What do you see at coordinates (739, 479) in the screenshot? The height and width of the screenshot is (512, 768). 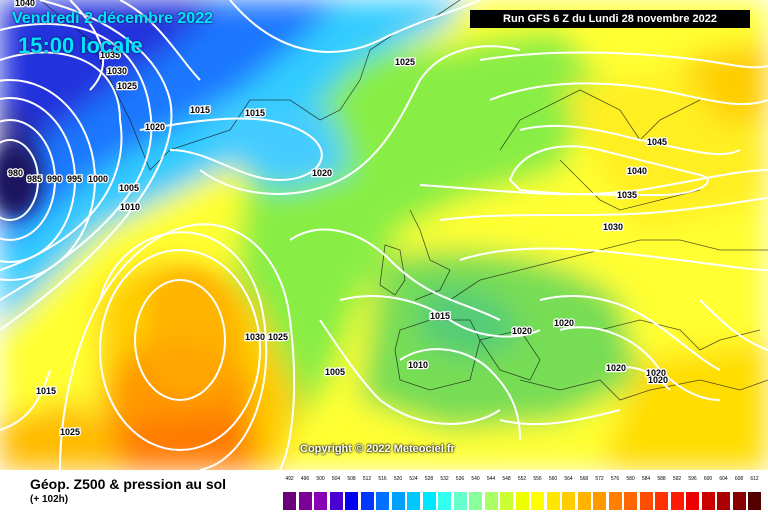 I see `legend-label: 608` at bounding box center [739, 479].